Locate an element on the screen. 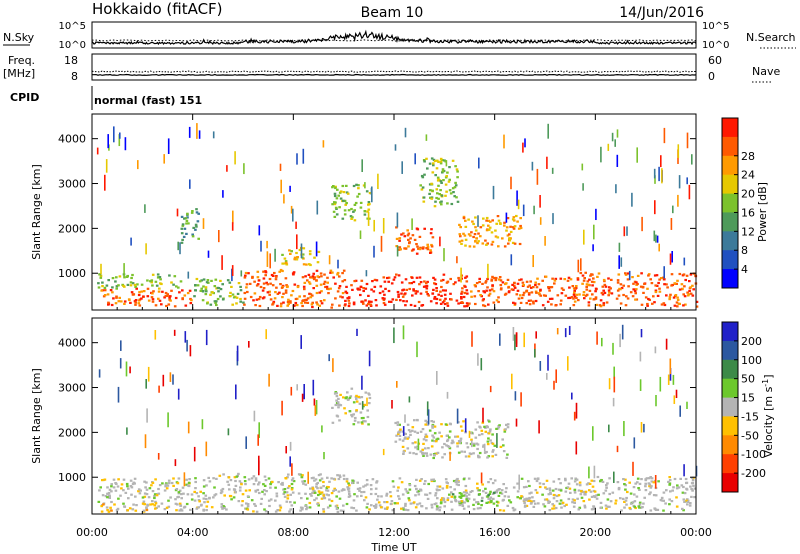 This screenshot has width=800, height=554. nave-tick-bottom: 0 is located at coordinates (711, 76).